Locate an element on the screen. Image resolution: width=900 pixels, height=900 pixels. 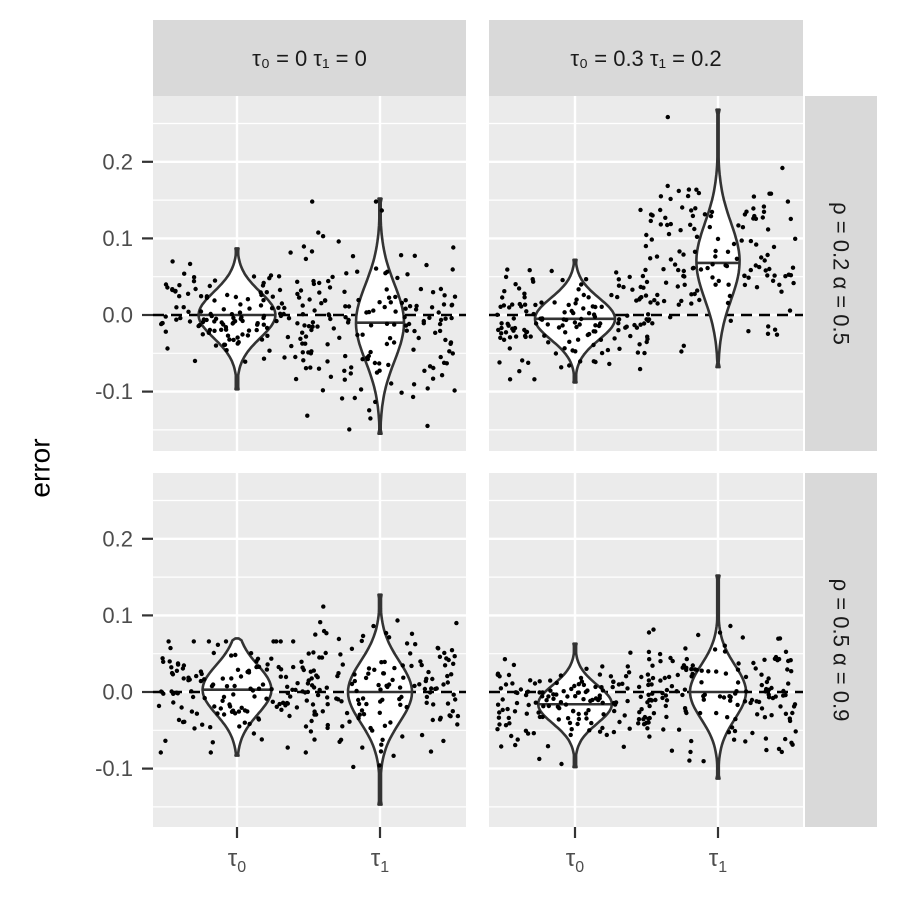
x-tick-label-tau0: τ0 is located at coordinates (575, 860).